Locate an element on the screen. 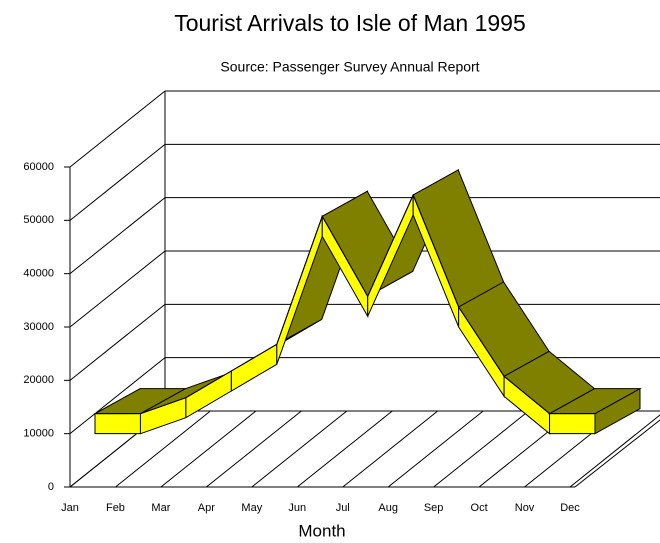 The image size is (660, 543). y-tick-label: 0 is located at coordinates (51, 487).